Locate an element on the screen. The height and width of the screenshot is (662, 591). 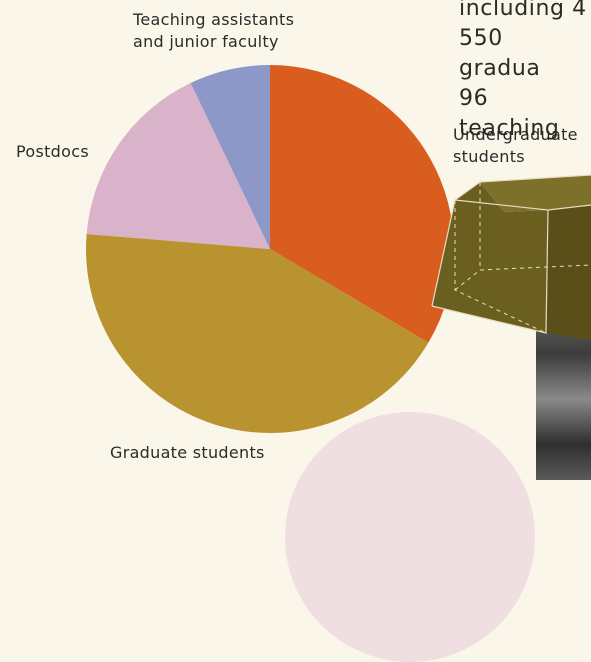
intro-text: including 4 550 gradua 96 teaching is located at coordinates (523, 70).